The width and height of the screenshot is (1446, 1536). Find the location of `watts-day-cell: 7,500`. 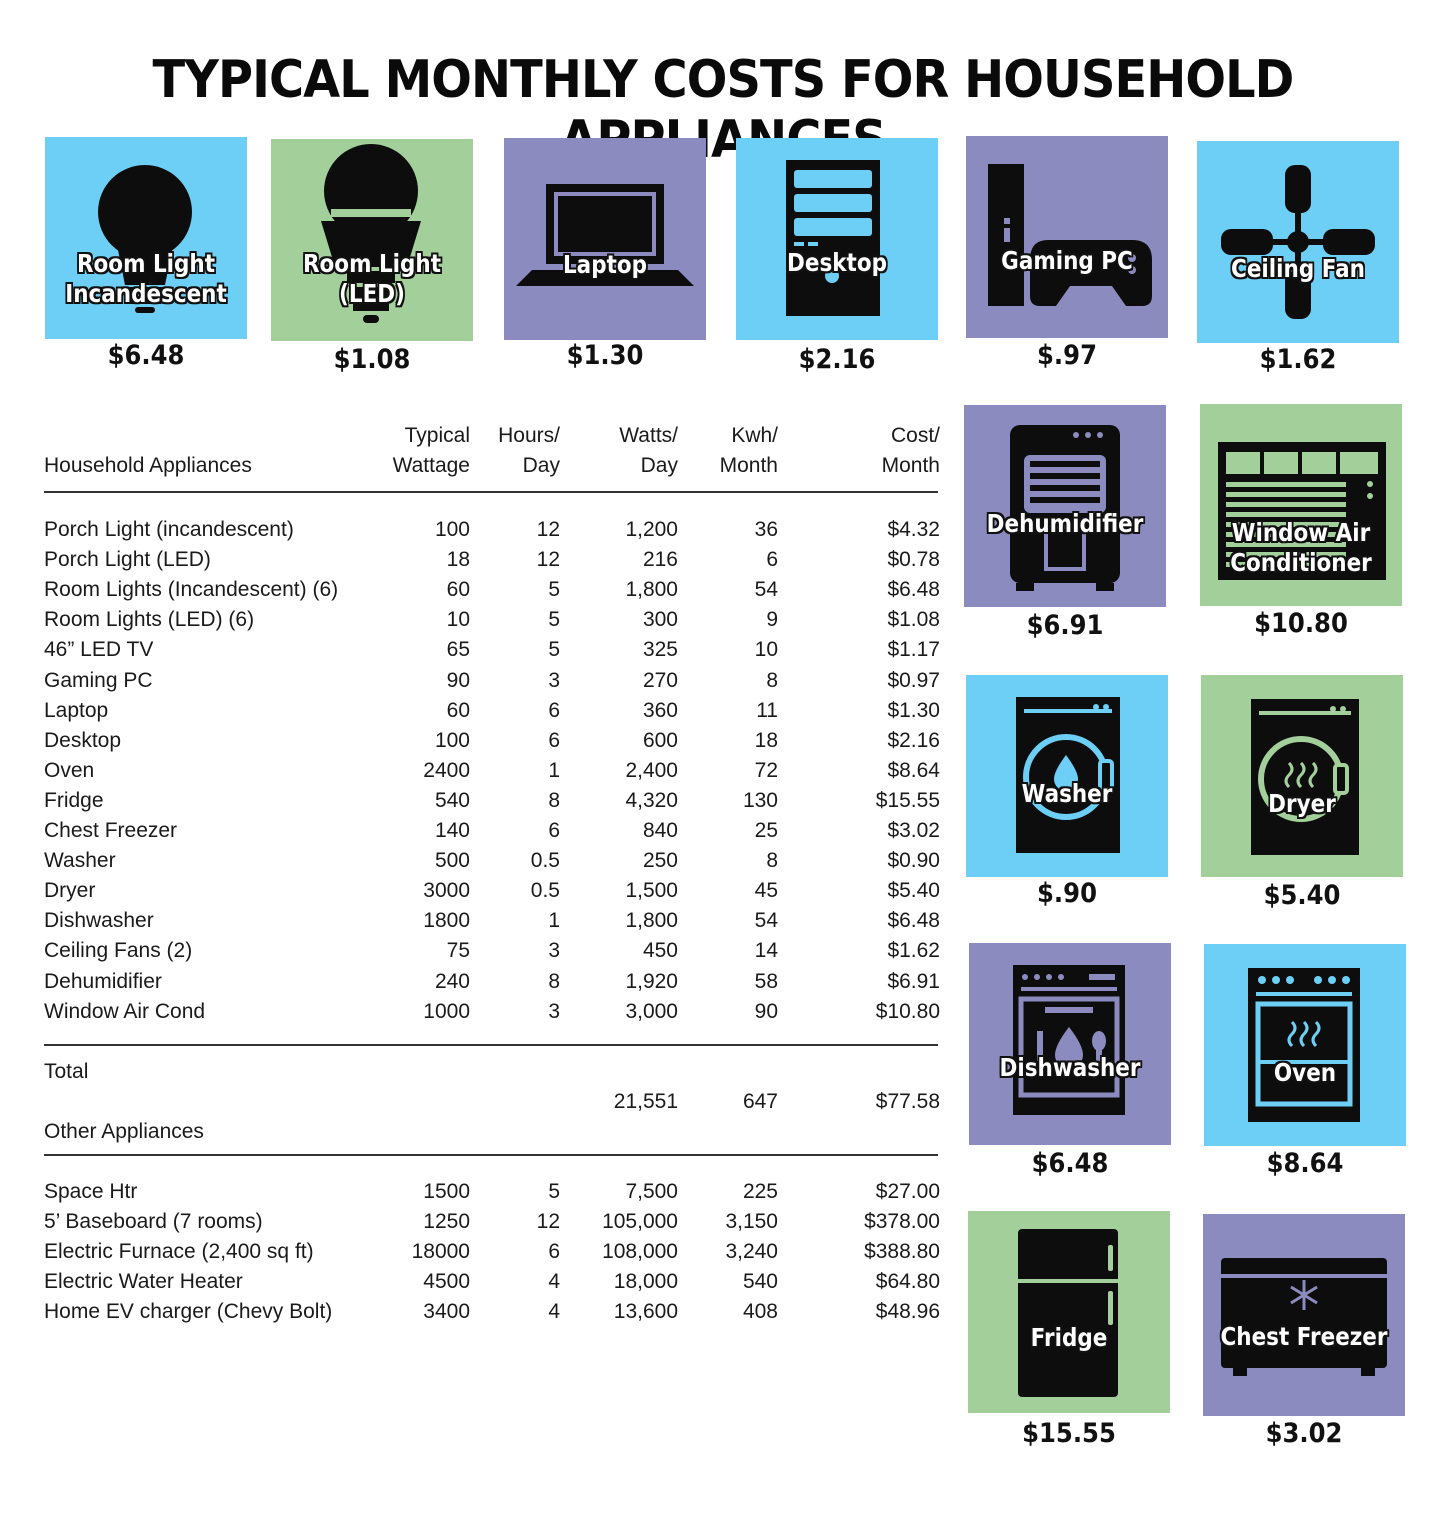

watts-day-cell: 7,500 is located at coordinates (651, 1191).